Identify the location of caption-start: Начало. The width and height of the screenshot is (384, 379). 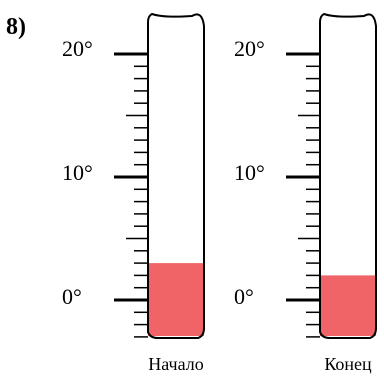
(175, 364).